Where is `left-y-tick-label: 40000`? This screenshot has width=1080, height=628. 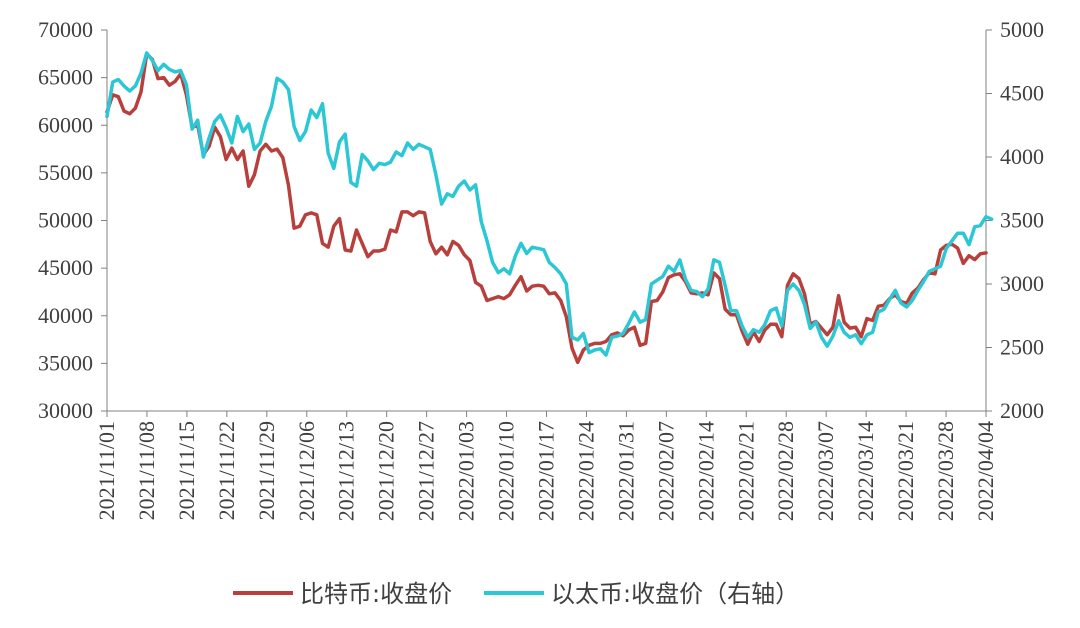 left-y-tick-label: 40000 is located at coordinates (65, 315).